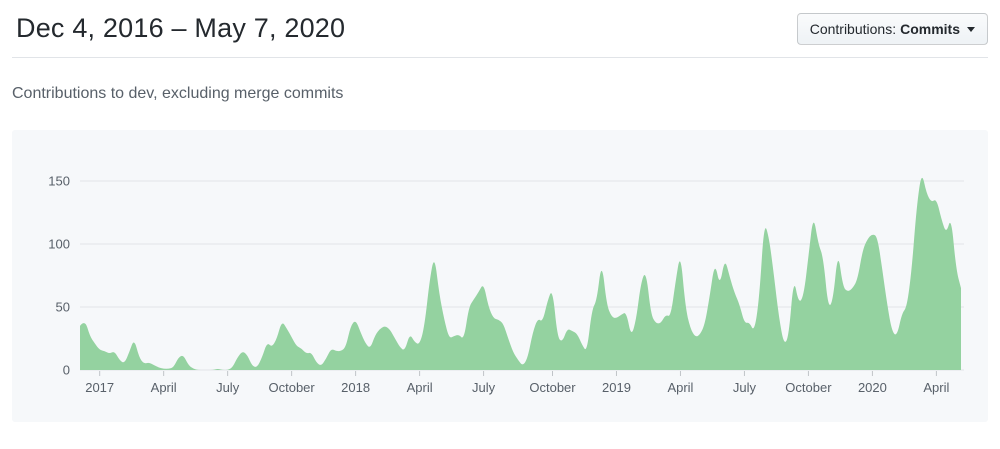 This screenshot has width=1000, height=449. What do you see at coordinates (59, 180) in the screenshot?
I see `y-tick-label: 150` at bounding box center [59, 180].